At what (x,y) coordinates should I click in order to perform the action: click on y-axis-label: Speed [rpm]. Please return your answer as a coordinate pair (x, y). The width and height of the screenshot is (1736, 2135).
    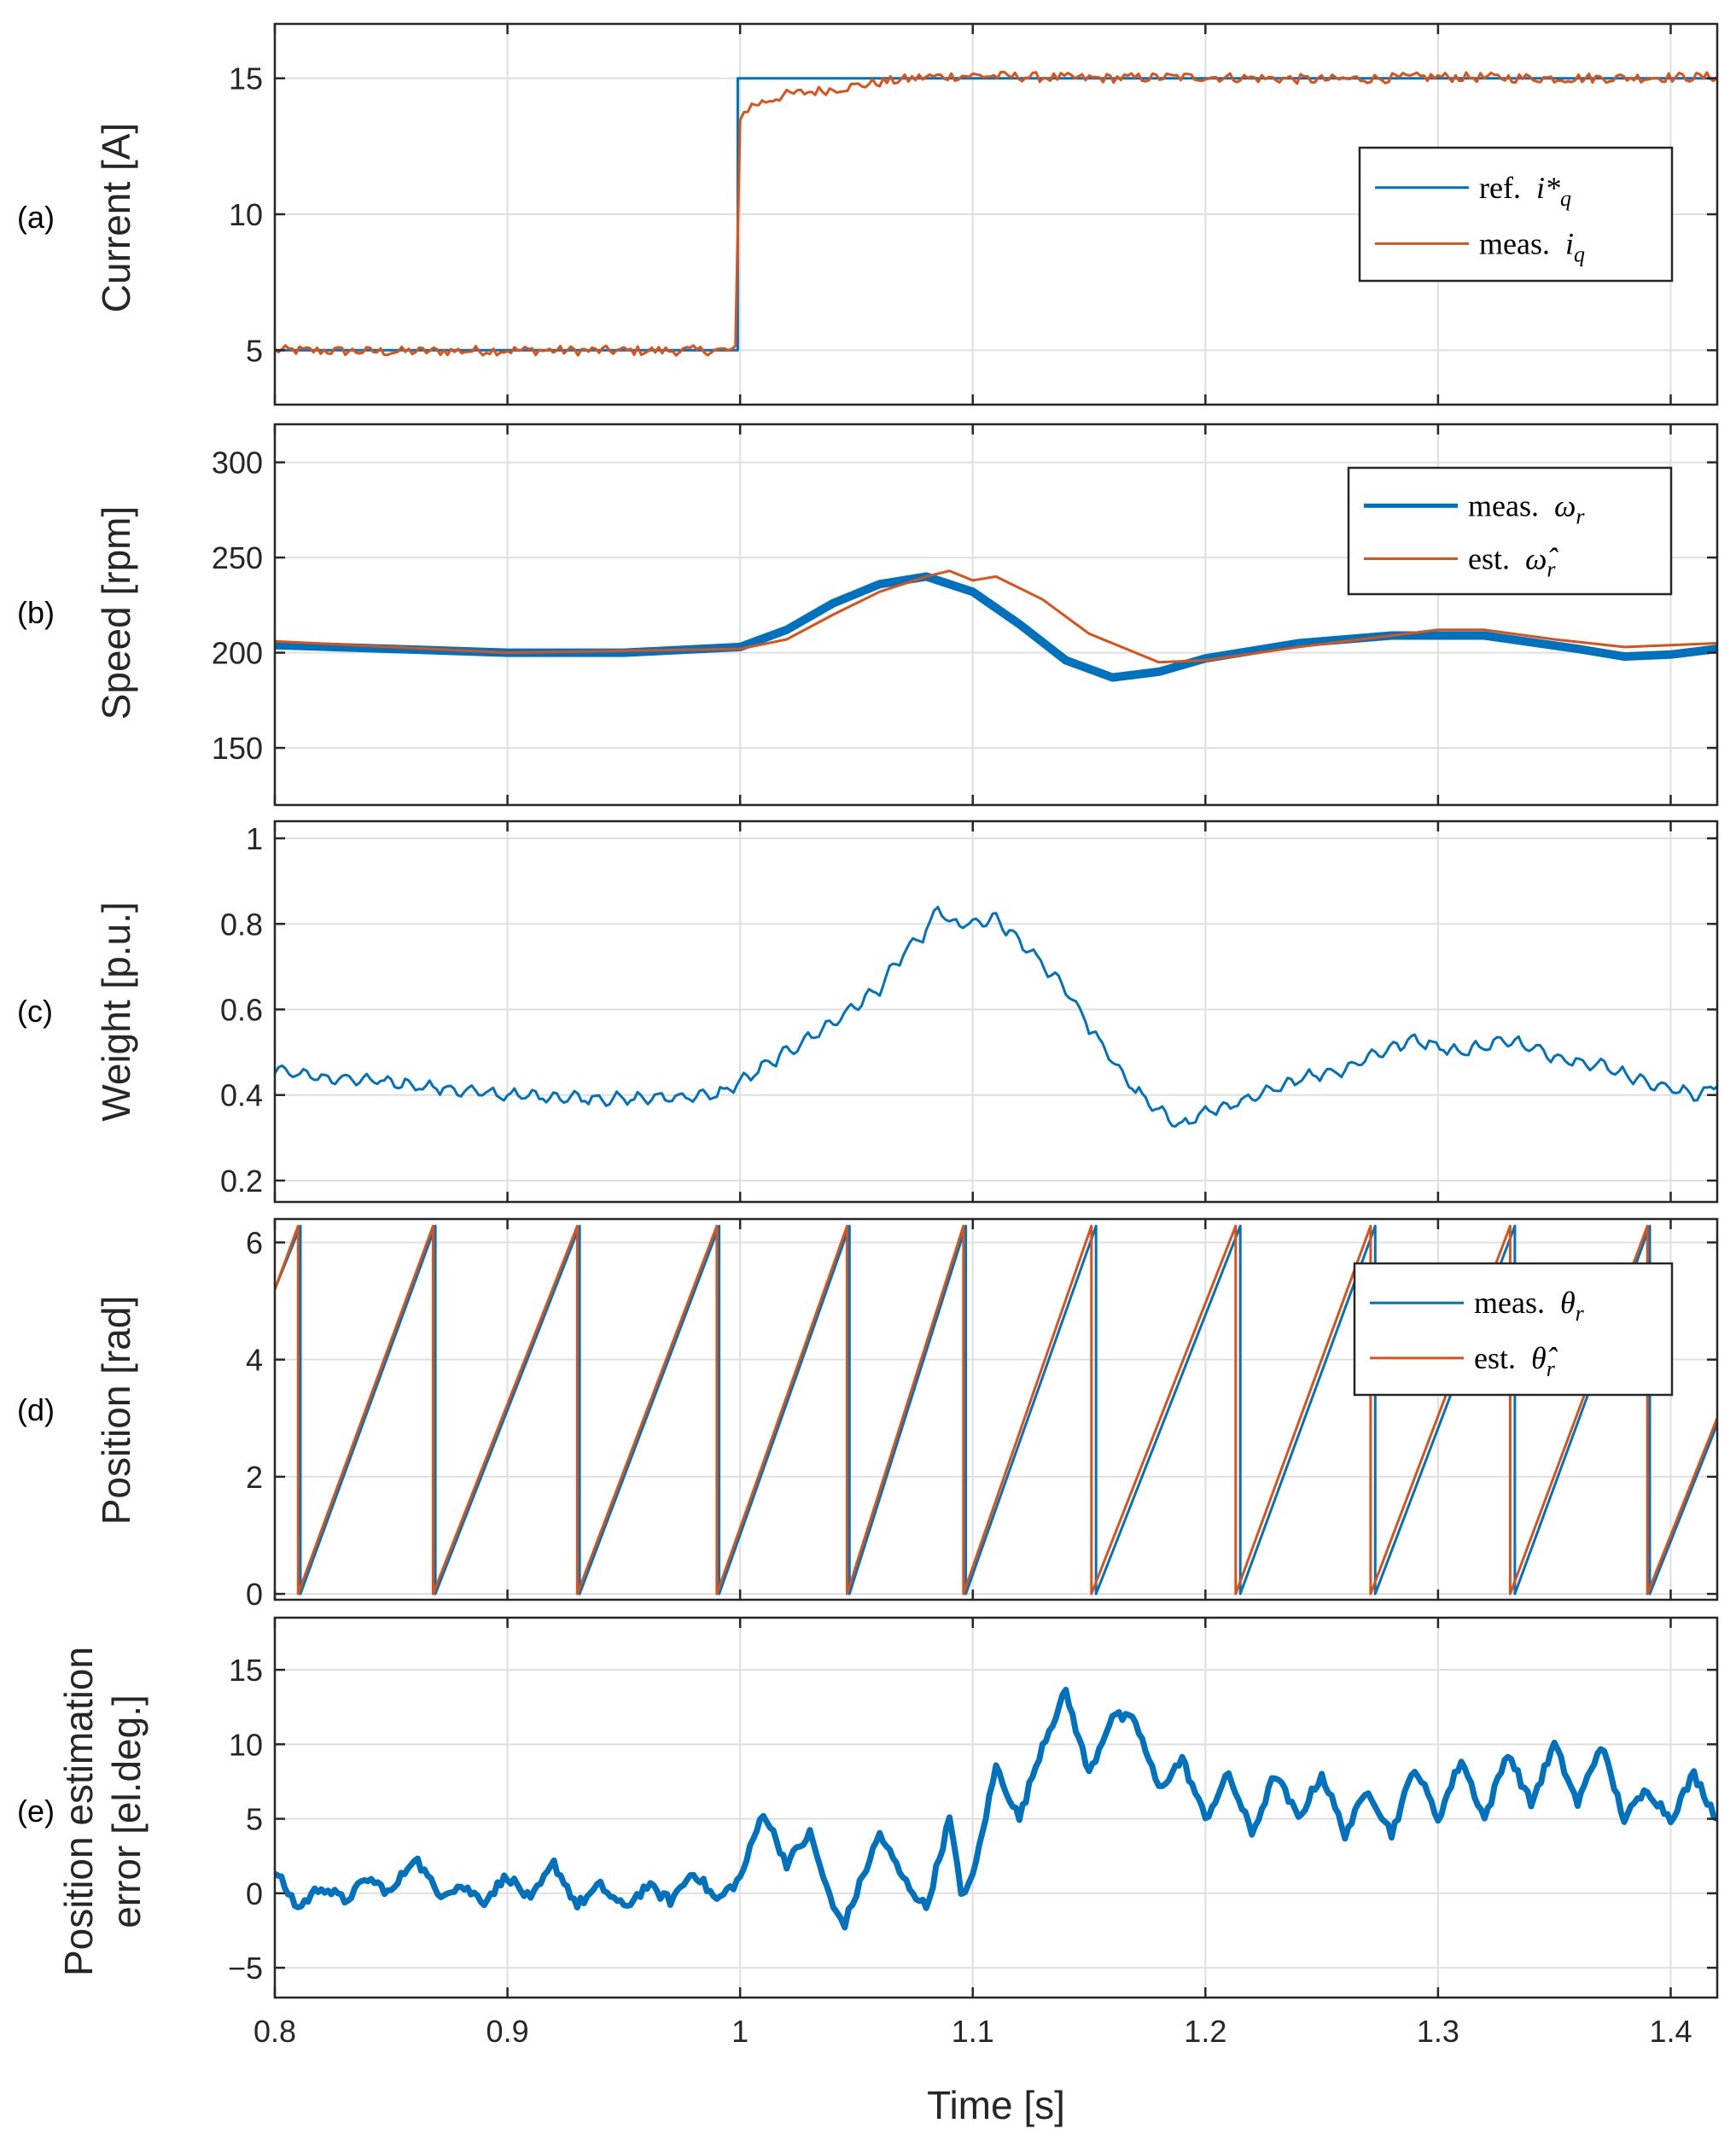
    Looking at the image, I should click on (116, 613).